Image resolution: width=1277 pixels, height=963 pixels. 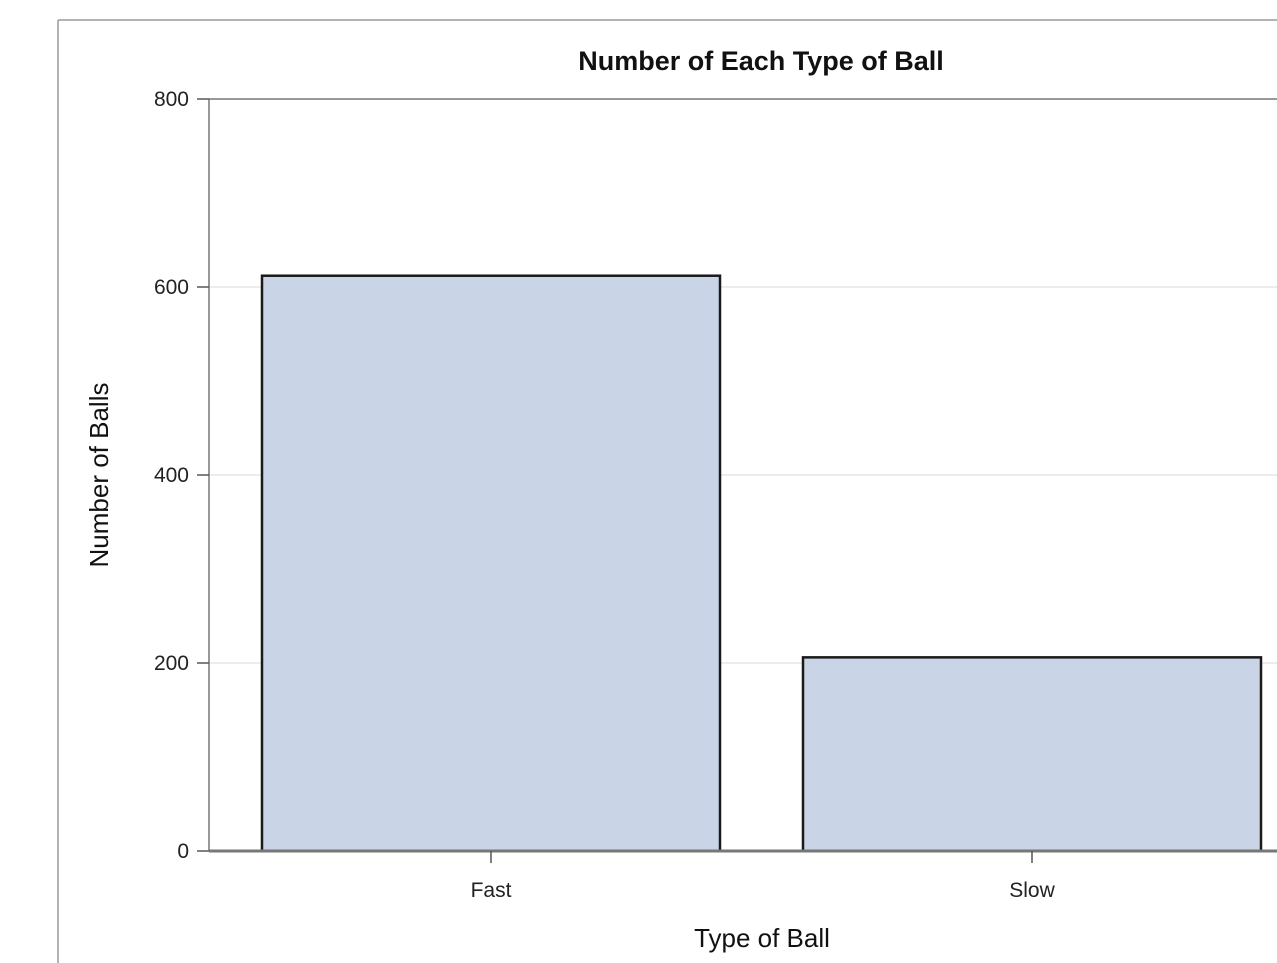 What do you see at coordinates (491, 890) in the screenshot?
I see `x-tick-label: Fast` at bounding box center [491, 890].